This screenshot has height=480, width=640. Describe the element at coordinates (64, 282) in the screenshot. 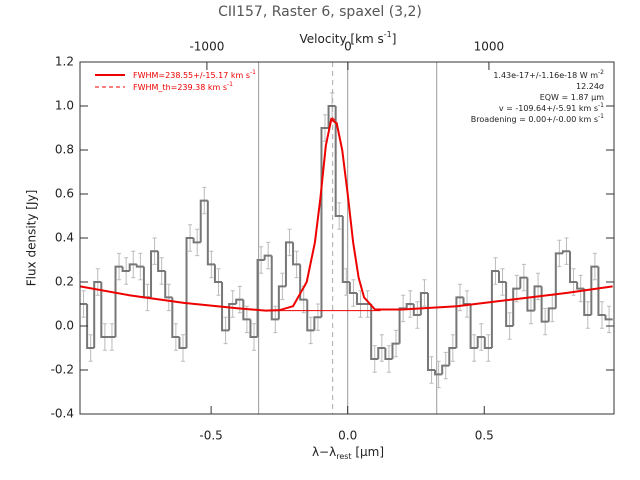

I see `y-tick-label: 0.2` at that location.